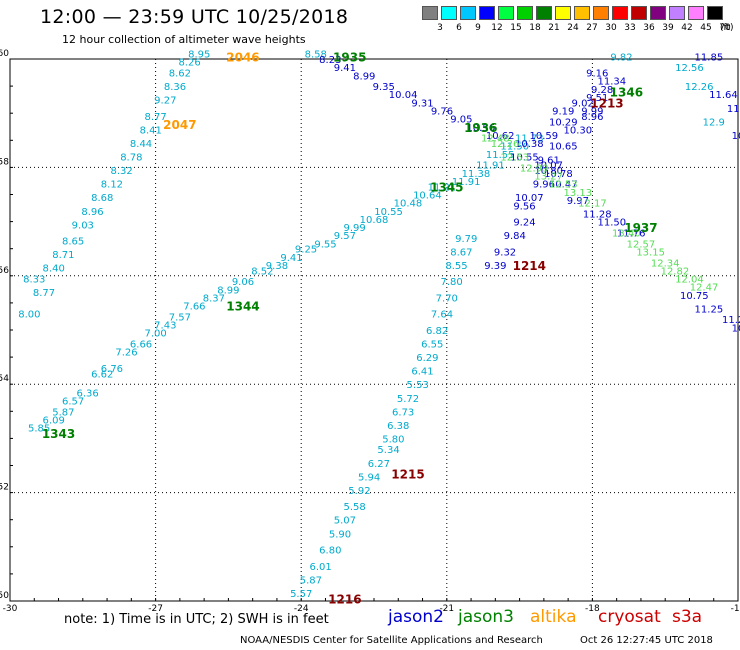 Image resolution: width=740 pixels, height=650 pixels. Describe the element at coordinates (736, 136) in the screenshot. I see `wave-height-value: 10` at that location.